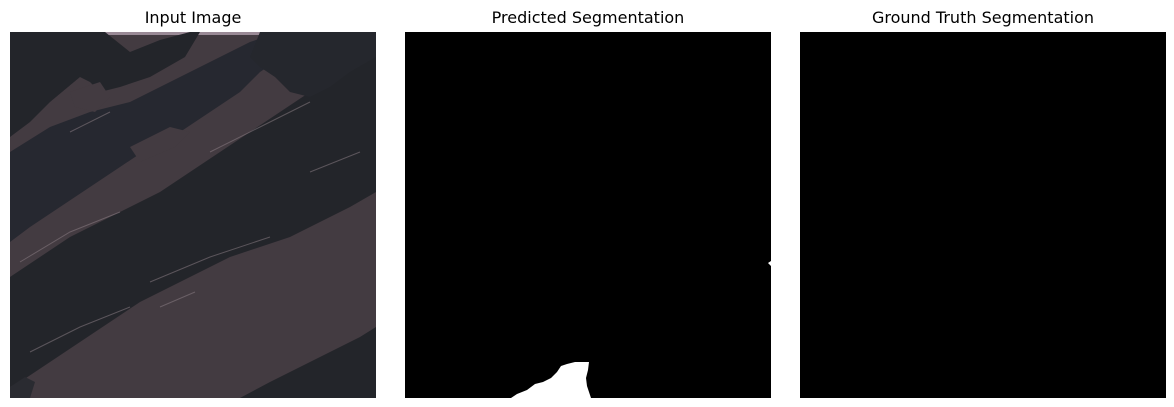 The width and height of the screenshot is (1174, 407). What do you see at coordinates (983, 17) in the screenshot?
I see `ground-truth-segmentation-title: Ground Truth Segmentation` at bounding box center [983, 17].